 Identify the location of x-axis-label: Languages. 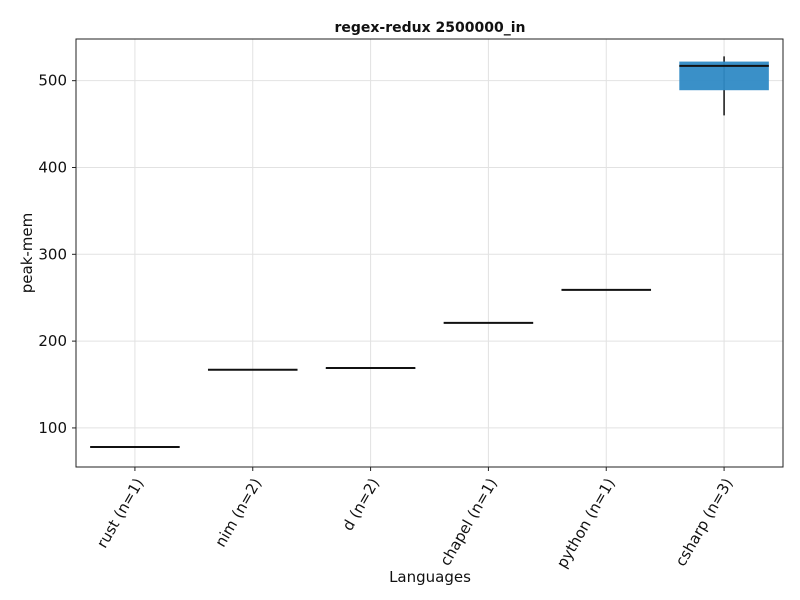
(430, 577).